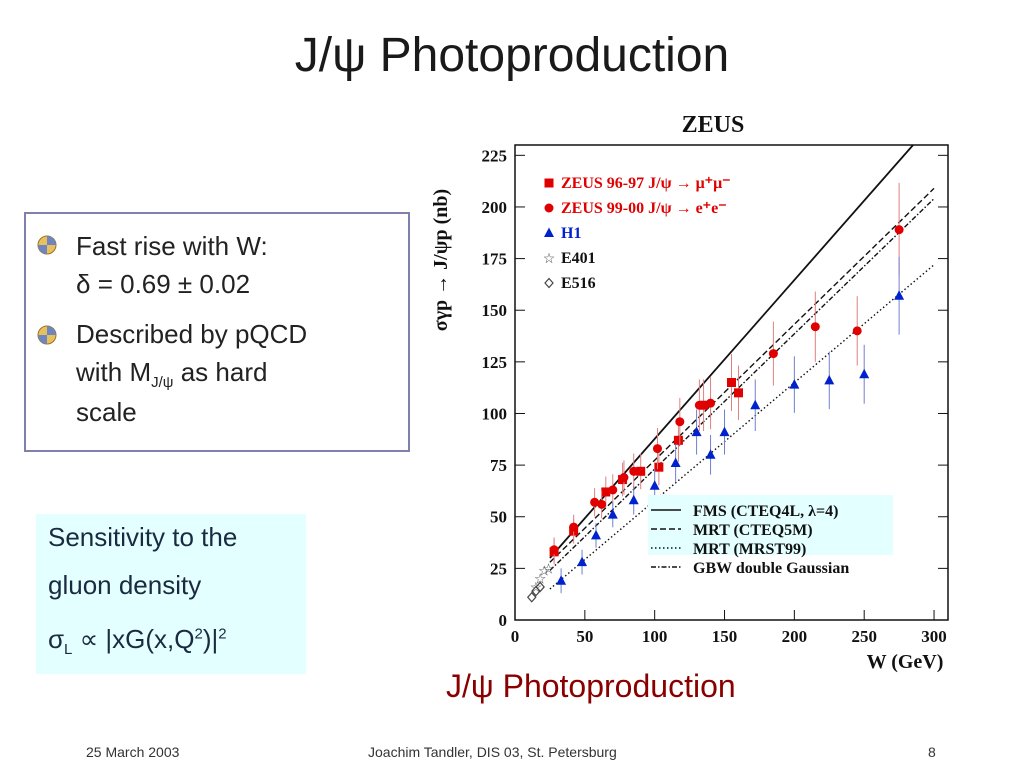 Image resolution: width=1024 pixels, height=768 pixels. What do you see at coordinates (163, 284) in the screenshot?
I see `bullet-1-line-2: δ = 0.69 ± 0.02` at bounding box center [163, 284].